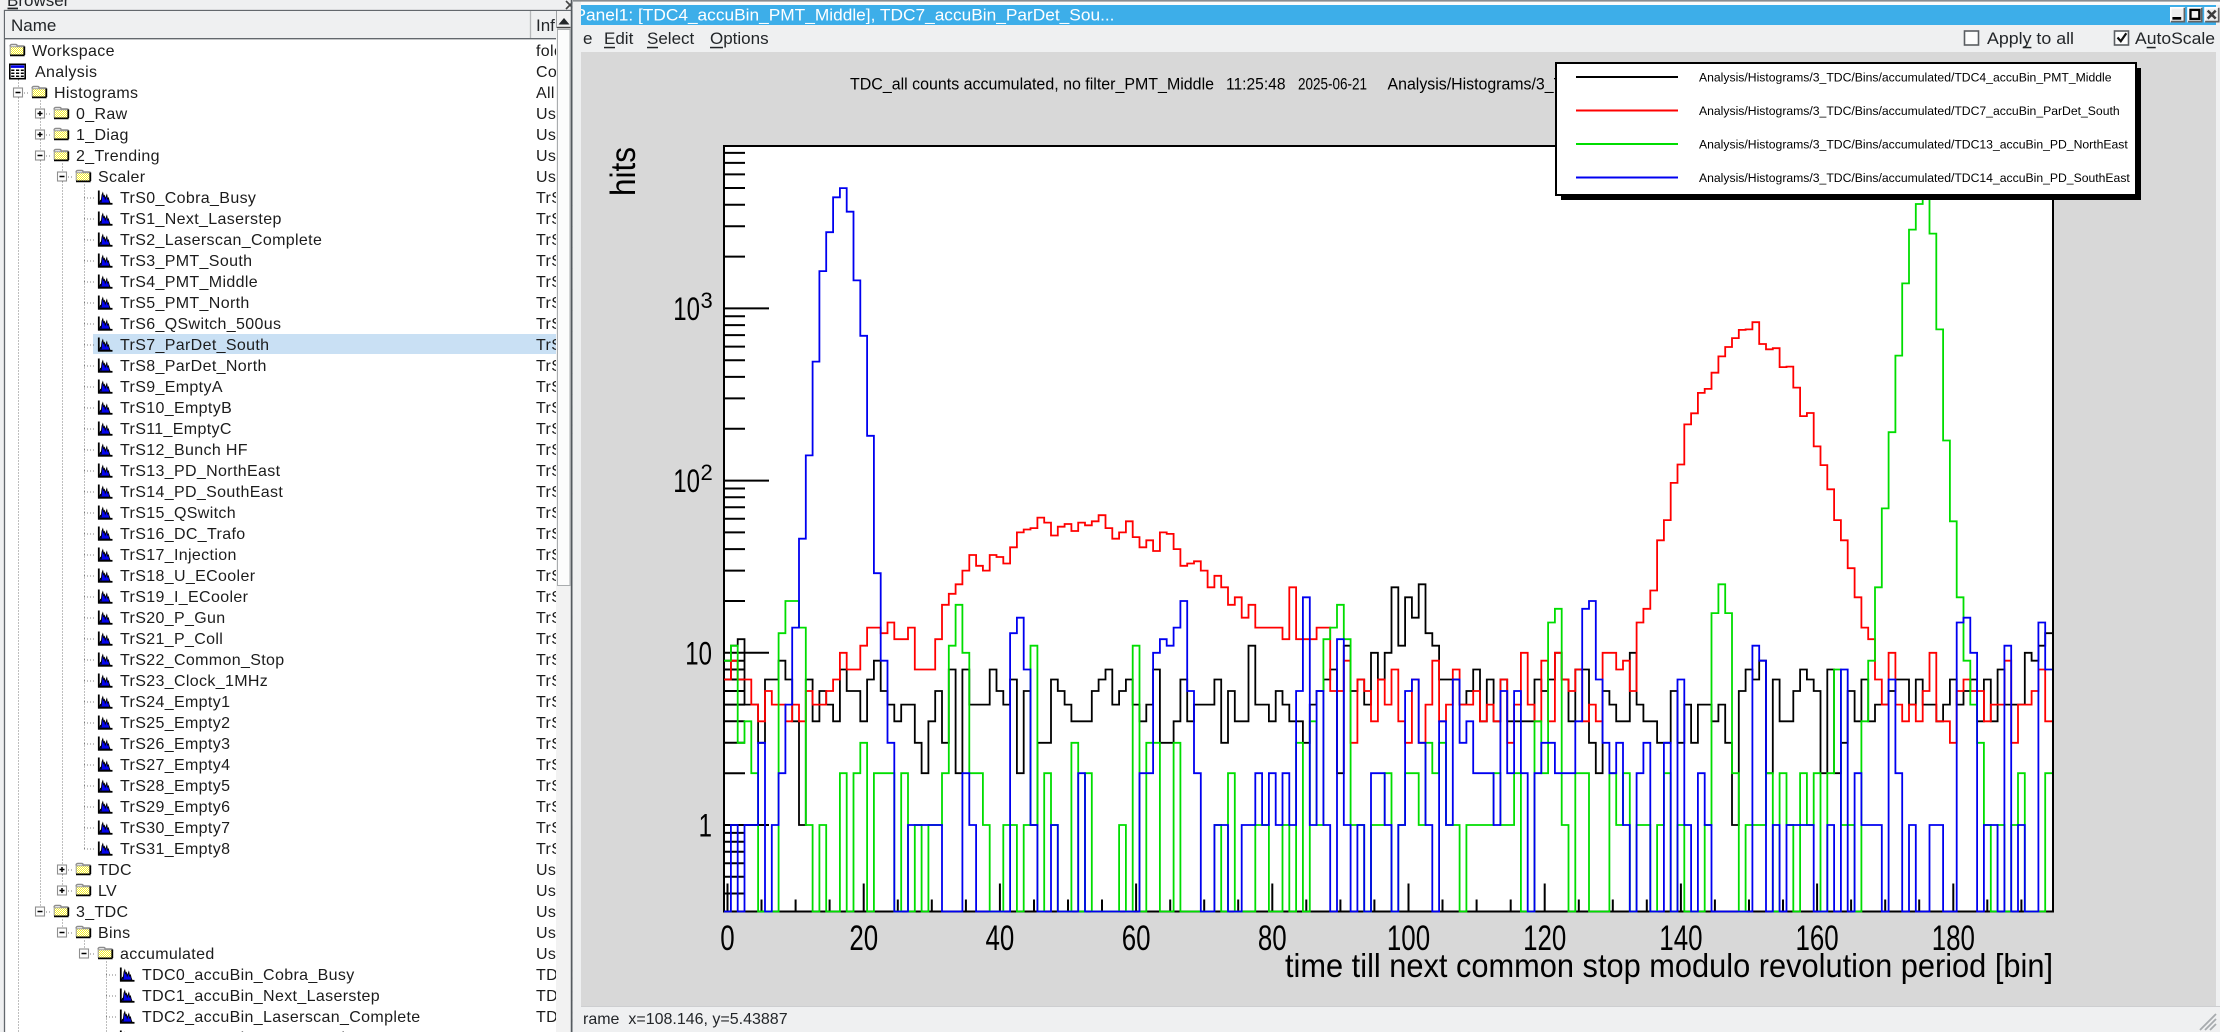 The height and width of the screenshot is (1032, 2220). I want to click on svg-text: TrS19_I_ECooler, so click(184, 597).